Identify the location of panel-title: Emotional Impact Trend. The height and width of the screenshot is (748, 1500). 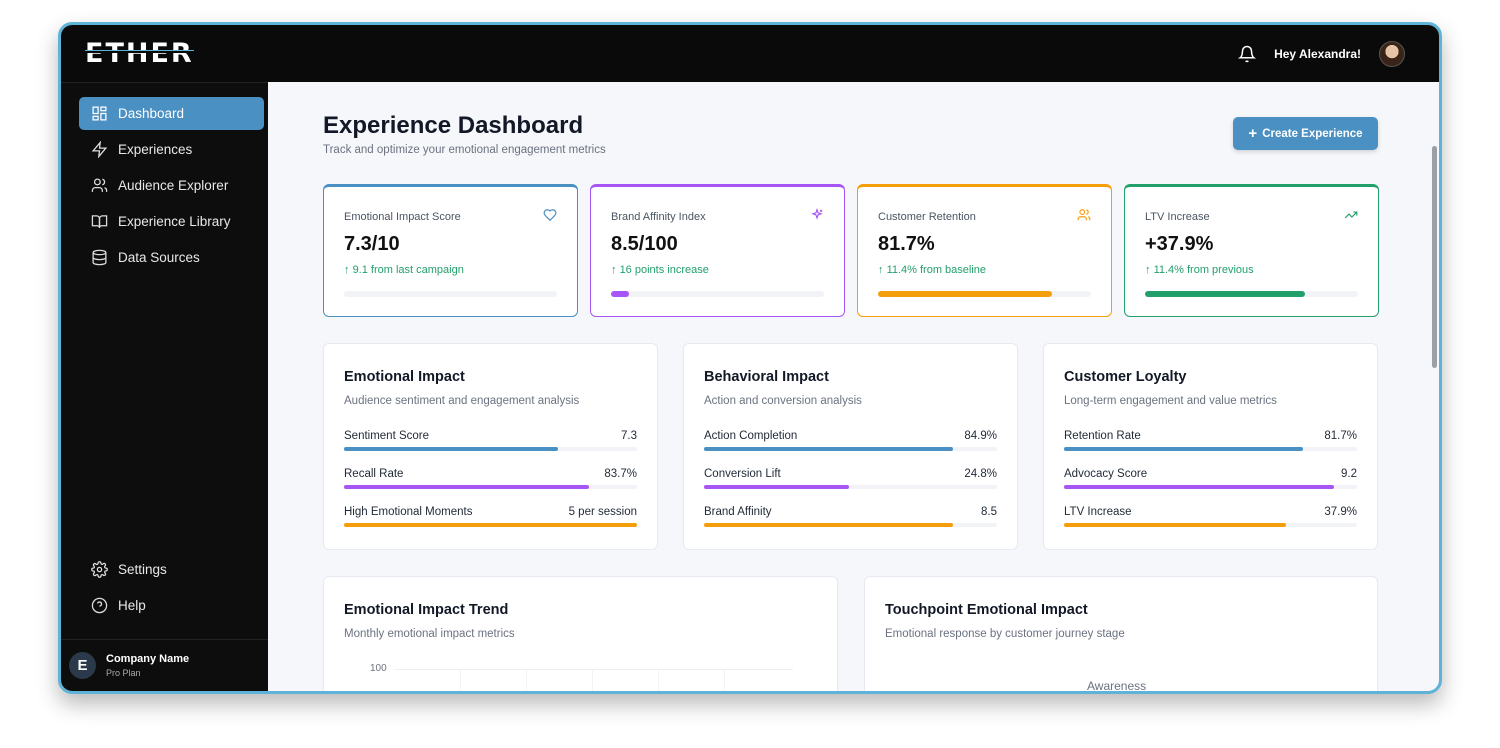
(426, 610).